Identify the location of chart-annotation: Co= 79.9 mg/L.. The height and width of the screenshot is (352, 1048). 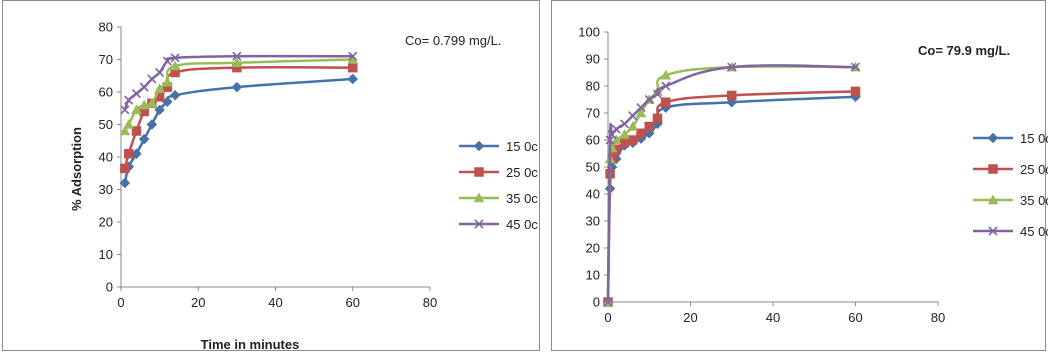
(964, 50).